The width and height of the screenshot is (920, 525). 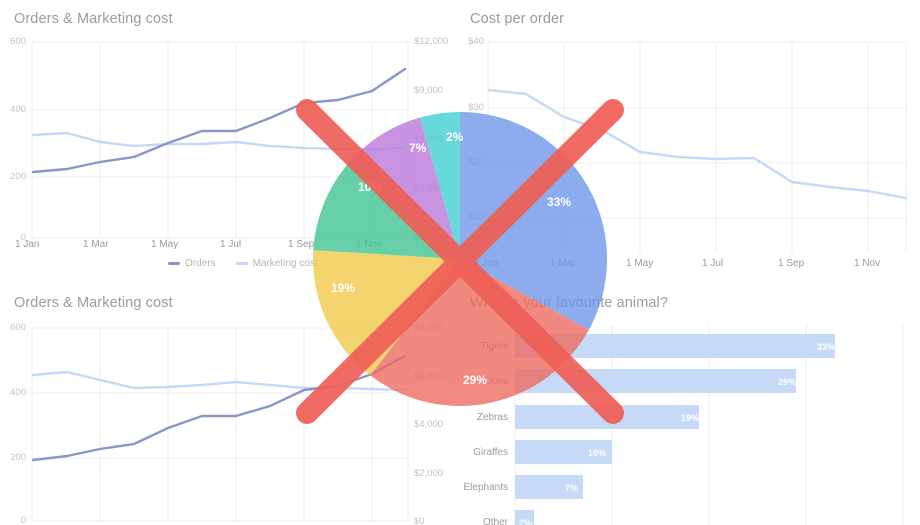 I want to click on x-tick-cpo-1jul: 1 Jul, so click(x=713, y=263).